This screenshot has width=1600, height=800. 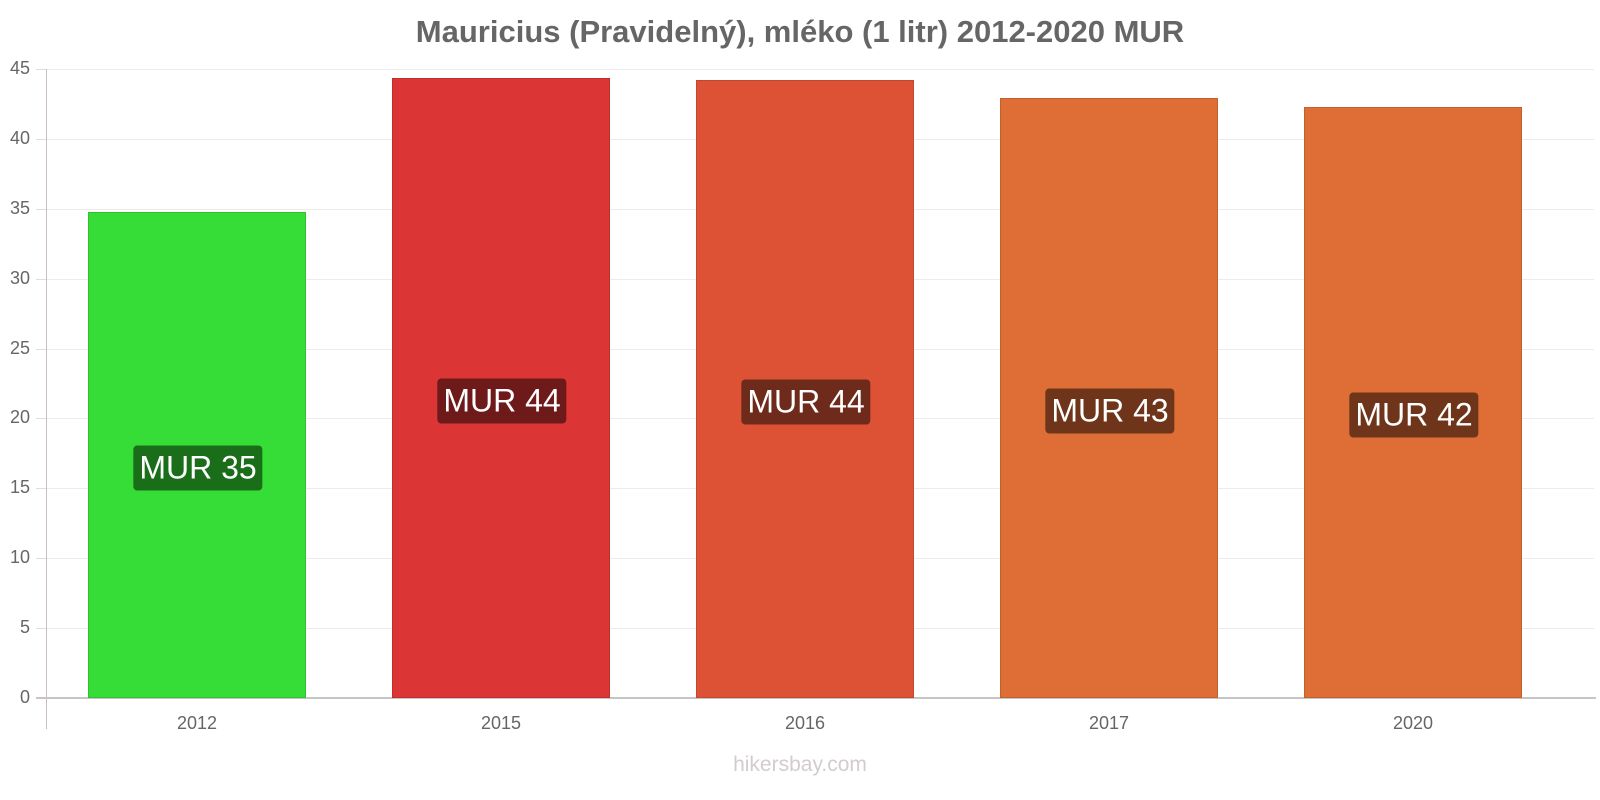 What do you see at coordinates (19, 68) in the screenshot?
I see `y-tick-label: 45` at bounding box center [19, 68].